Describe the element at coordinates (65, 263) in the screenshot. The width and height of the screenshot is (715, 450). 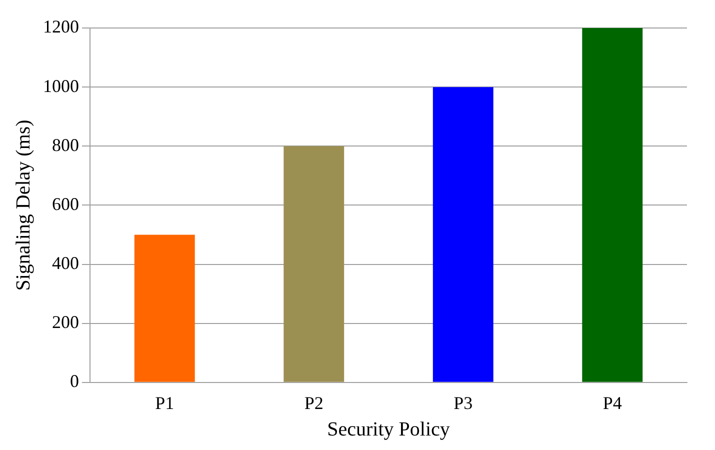
I see `y-tick-label: 400` at that location.